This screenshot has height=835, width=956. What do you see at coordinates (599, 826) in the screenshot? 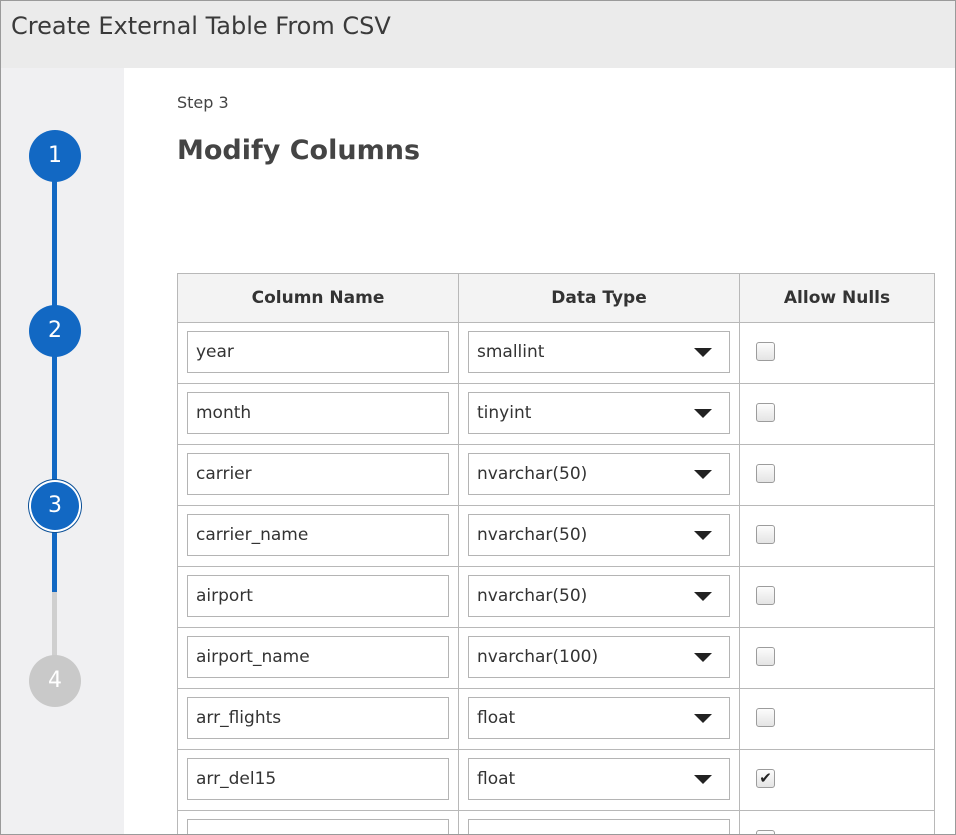
I see `data-type-select` at bounding box center [599, 826].